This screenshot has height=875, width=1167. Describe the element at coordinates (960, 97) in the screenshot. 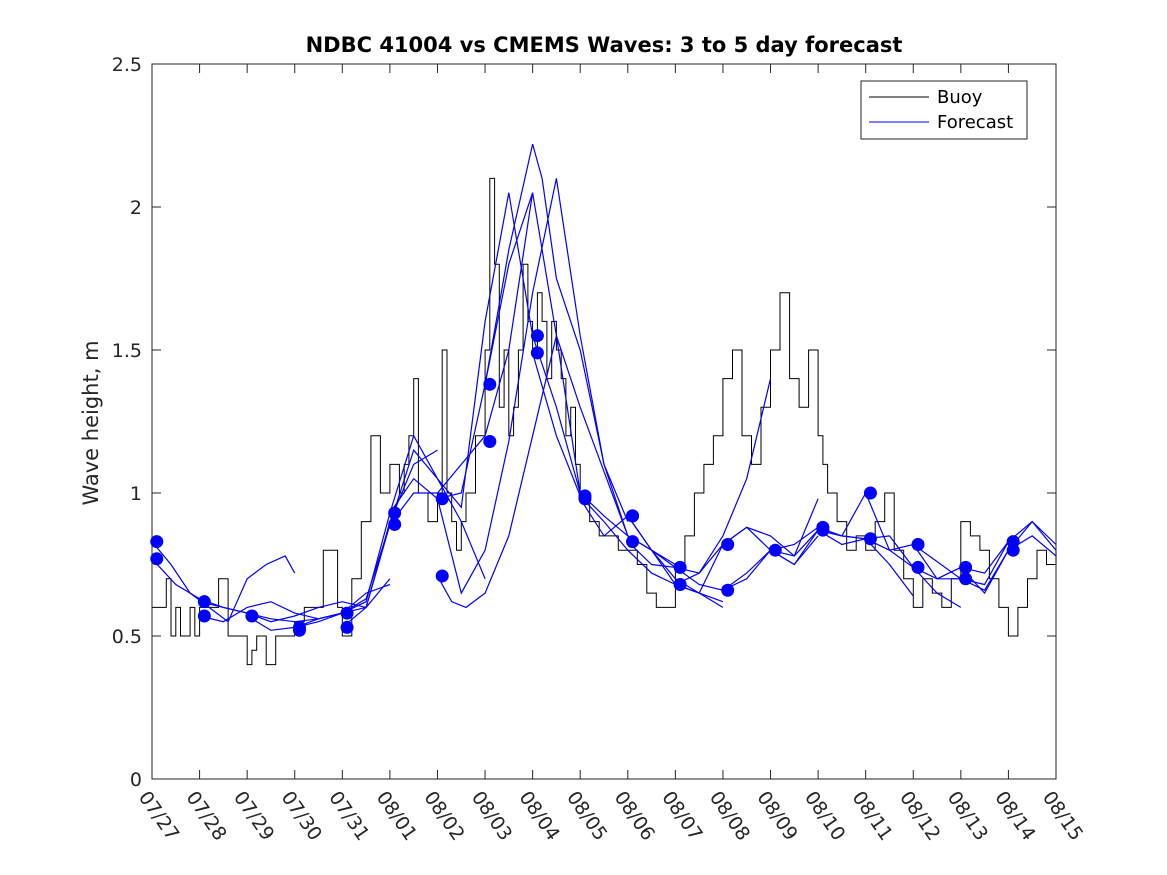

I see `legend-buoy-label: Buoy` at that location.